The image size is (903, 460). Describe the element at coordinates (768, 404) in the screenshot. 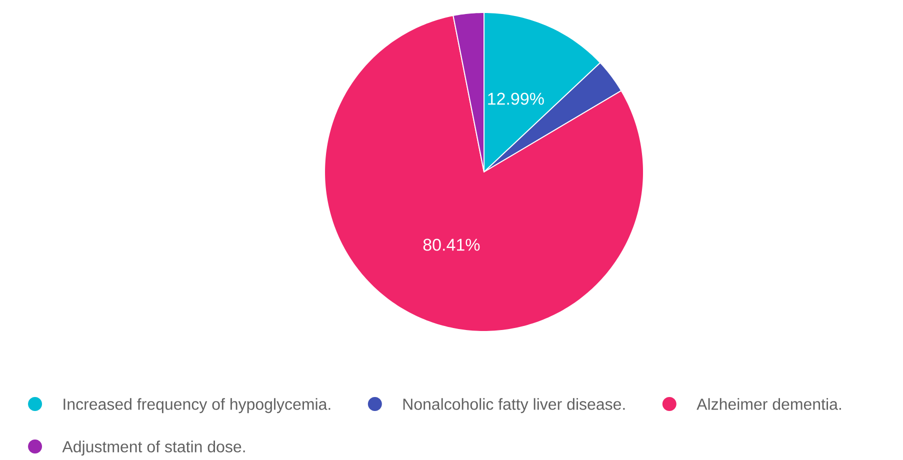

I see `legend-label: Alzheimer dementia.` at that location.